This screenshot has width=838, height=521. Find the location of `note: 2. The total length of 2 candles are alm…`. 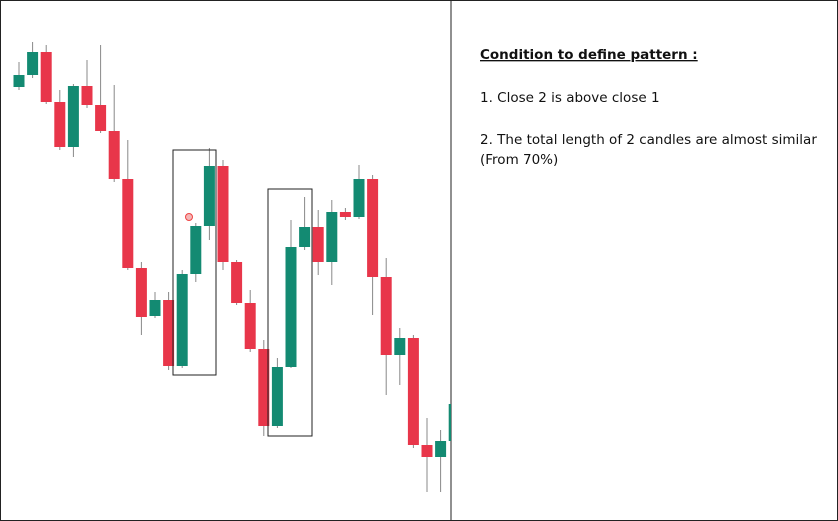

note: 2. The total length of 2 candles are alm… is located at coordinates (648, 140).